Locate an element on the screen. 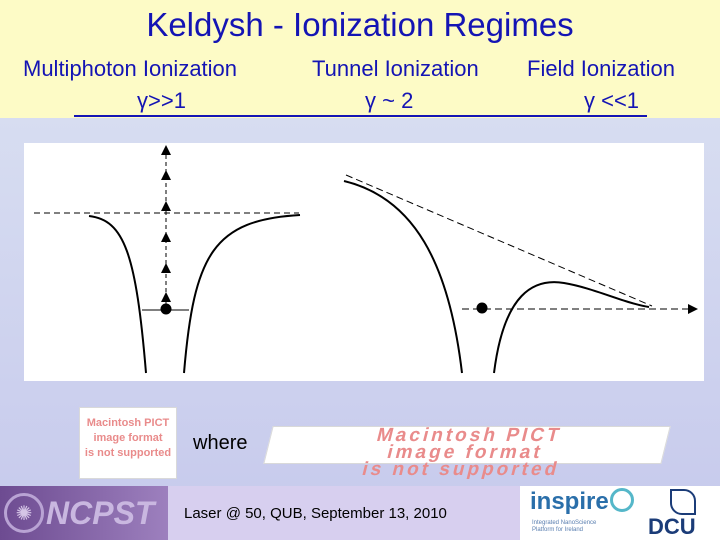  ncpst-emblem-icon: ✺ is located at coordinates (24, 513).